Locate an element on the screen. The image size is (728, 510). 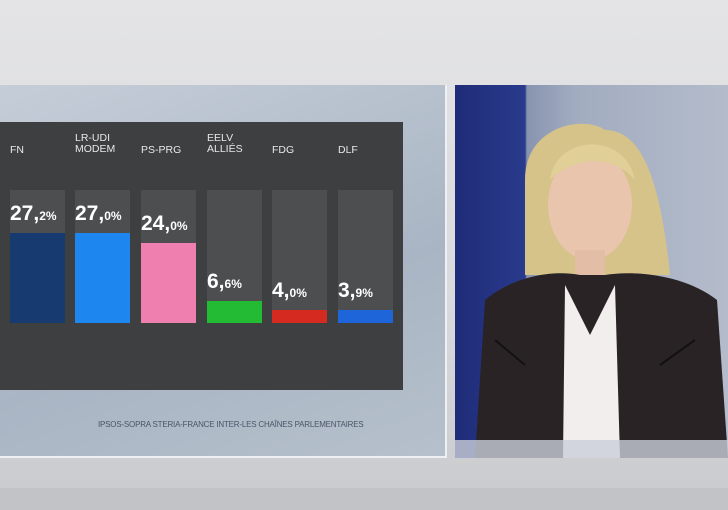
value-label: 27,2% is located at coordinates (33, 214).